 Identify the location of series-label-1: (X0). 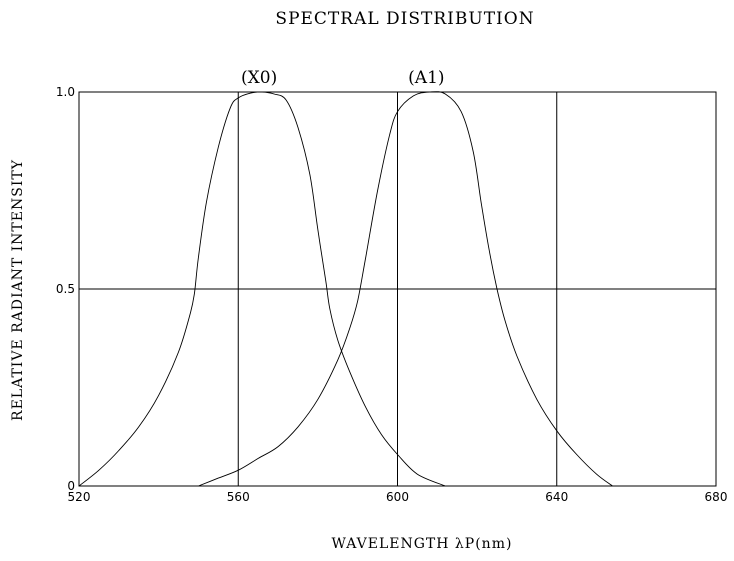
(259, 78).